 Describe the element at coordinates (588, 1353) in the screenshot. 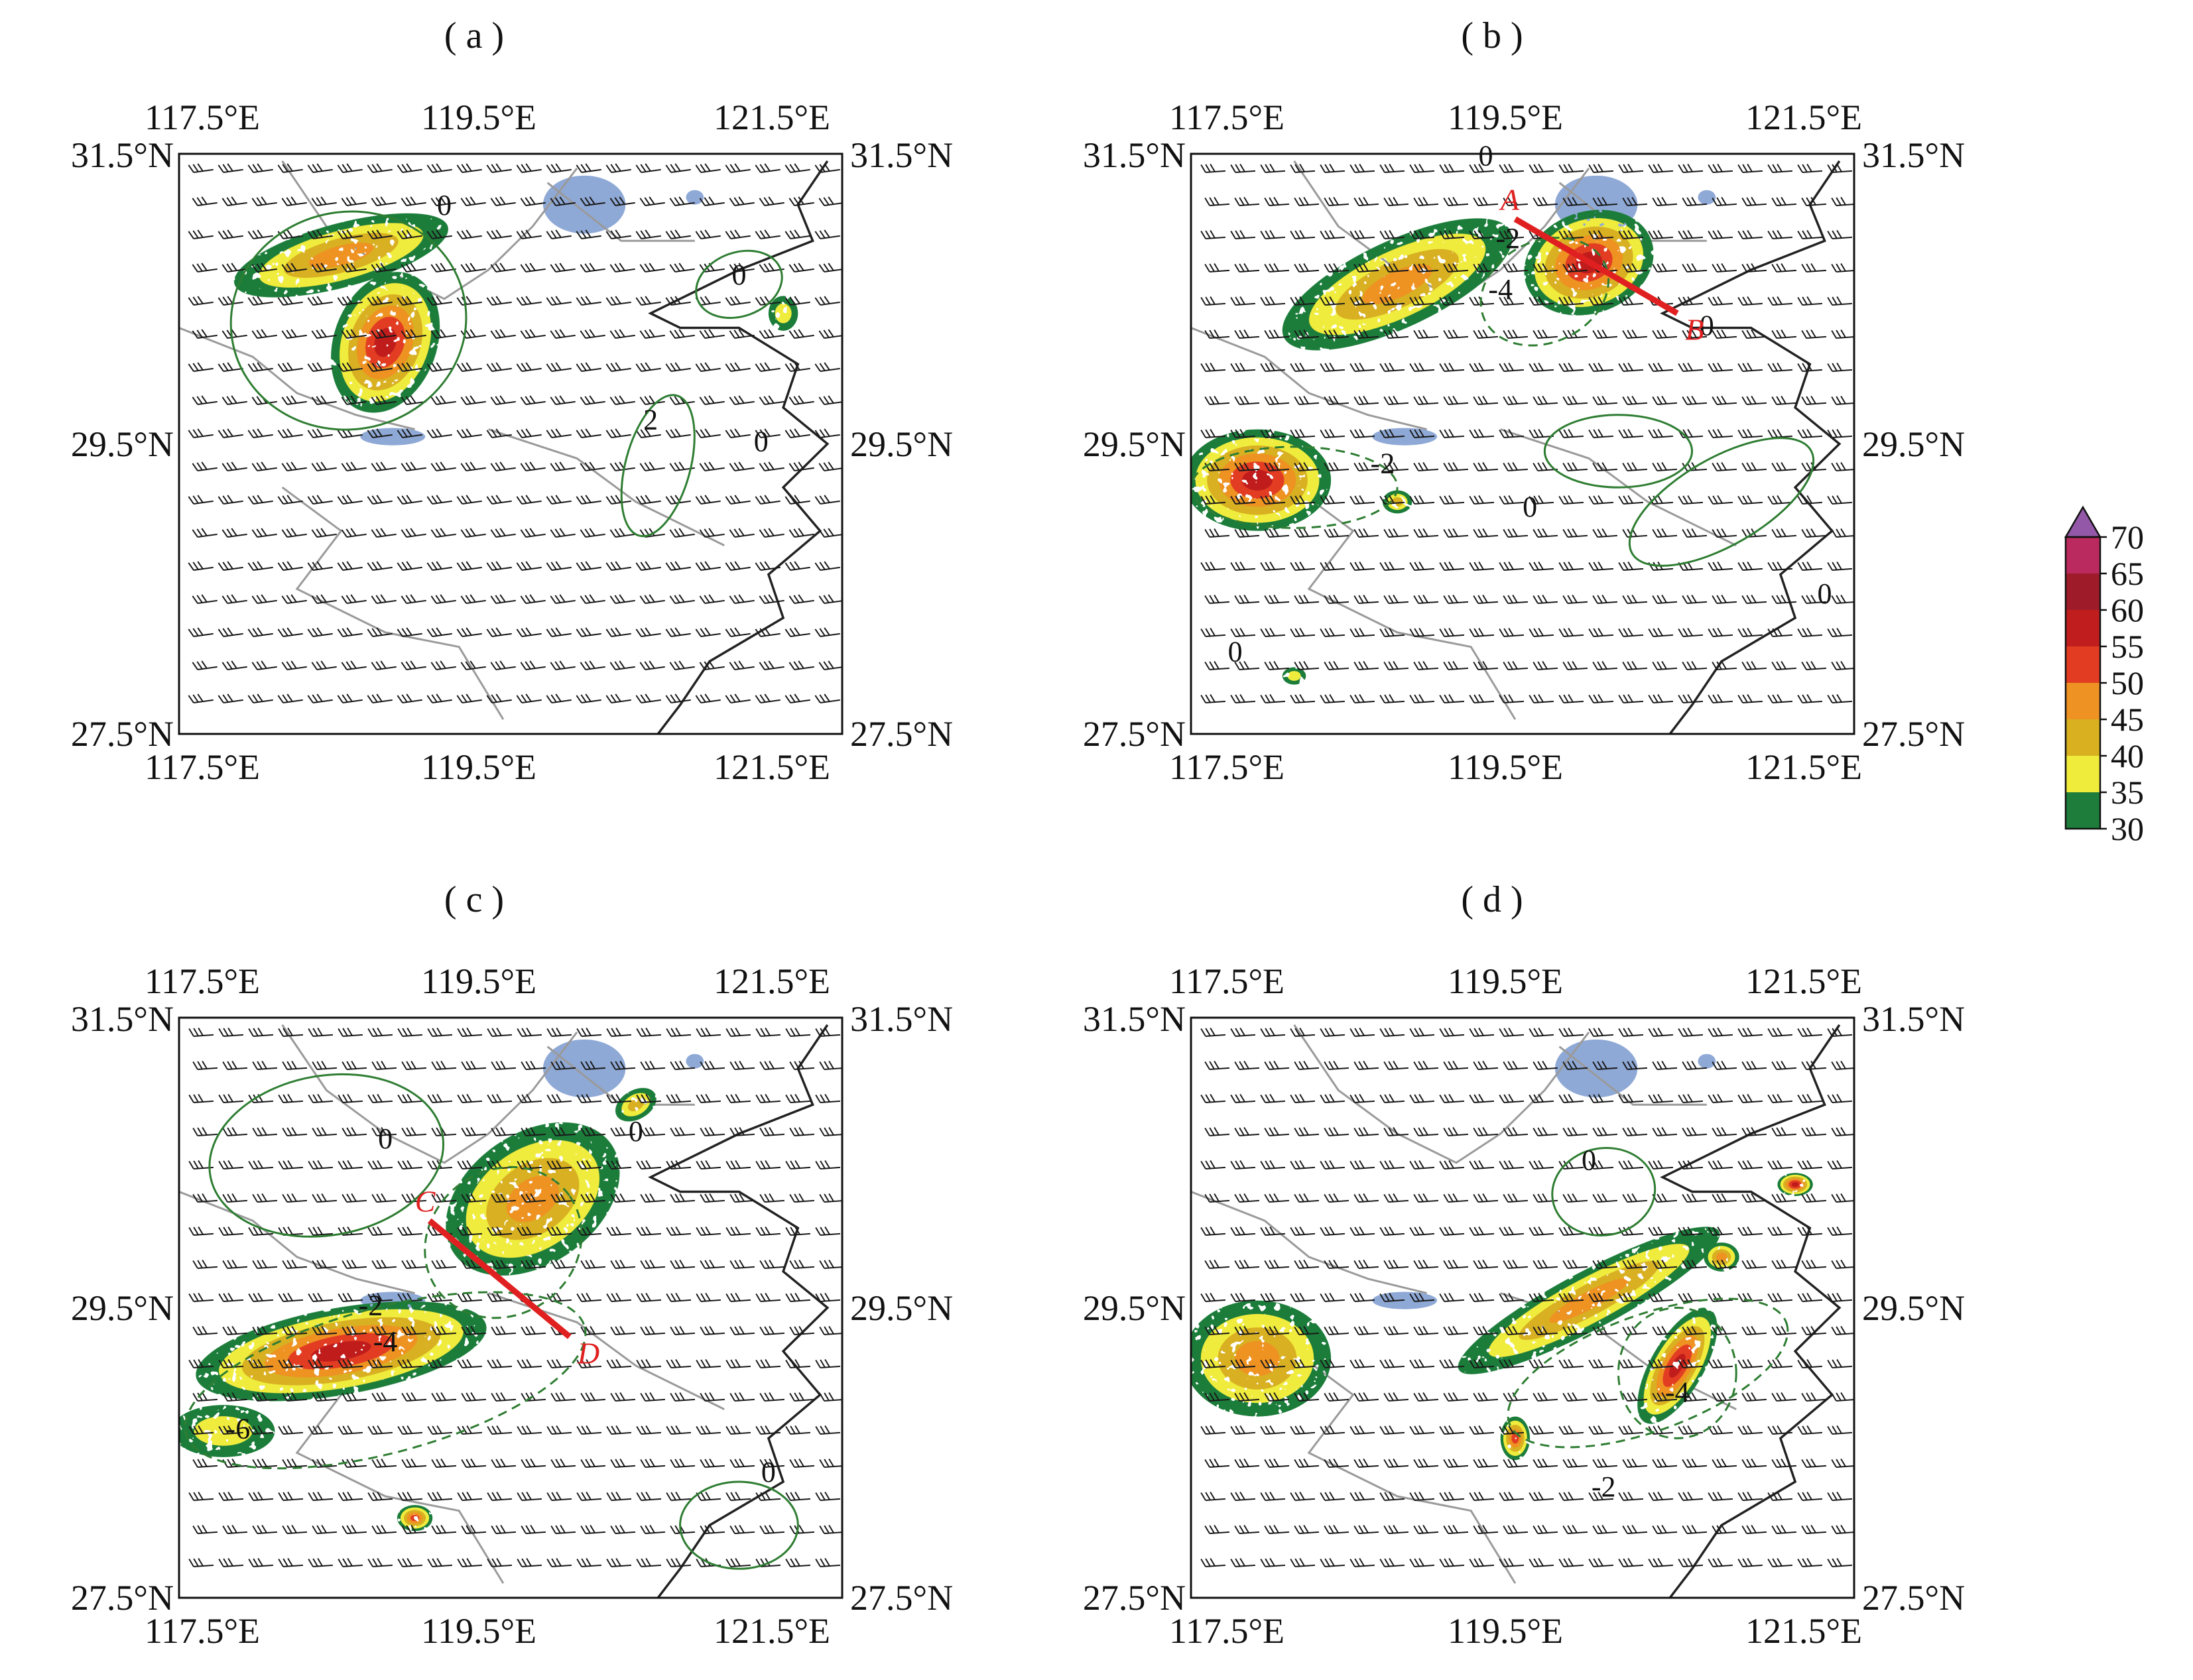

I see `section-end-label: D` at that location.